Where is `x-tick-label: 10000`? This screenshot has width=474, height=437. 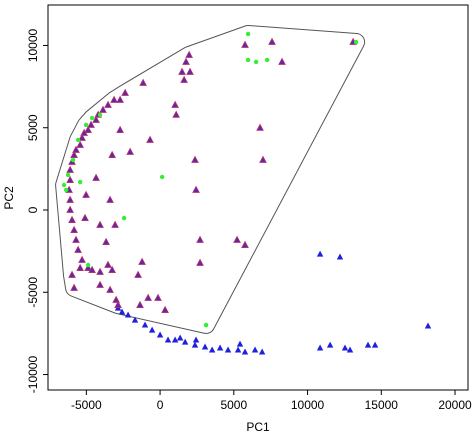
x-tick-label: 10000 is located at coordinates (308, 405).